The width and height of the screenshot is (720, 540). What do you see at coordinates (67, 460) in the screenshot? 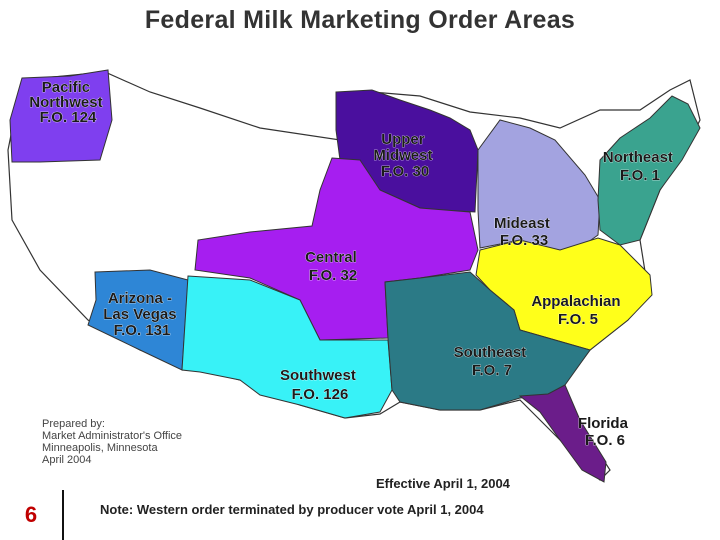
I see `prepared-by-line3: April 2004` at bounding box center [67, 460].